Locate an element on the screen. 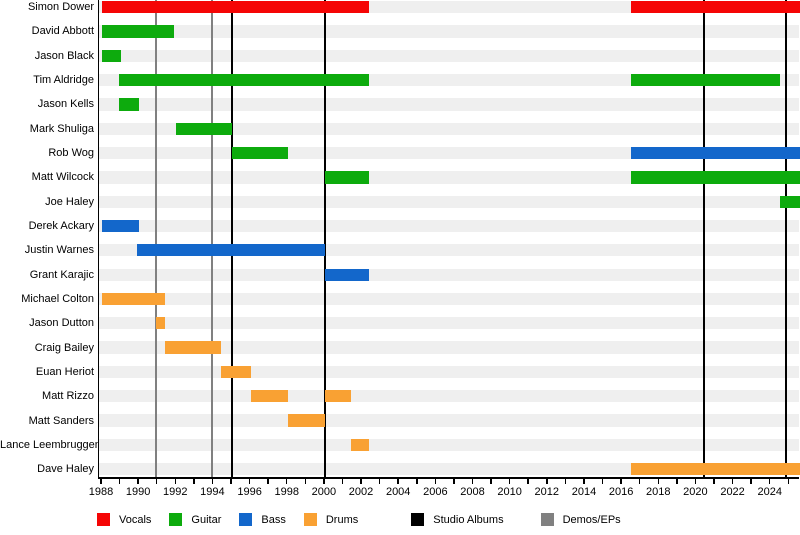 Image resolution: width=800 pixels, height=535 pixels. axis-tick-label: 1992 is located at coordinates (175, 492).